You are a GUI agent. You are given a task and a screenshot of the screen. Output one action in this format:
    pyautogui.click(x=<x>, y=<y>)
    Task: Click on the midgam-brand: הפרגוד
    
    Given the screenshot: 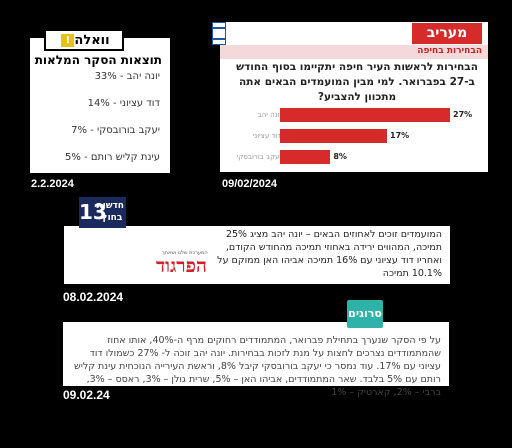 What is the action you would take?
    pyautogui.click(x=181, y=266)
    